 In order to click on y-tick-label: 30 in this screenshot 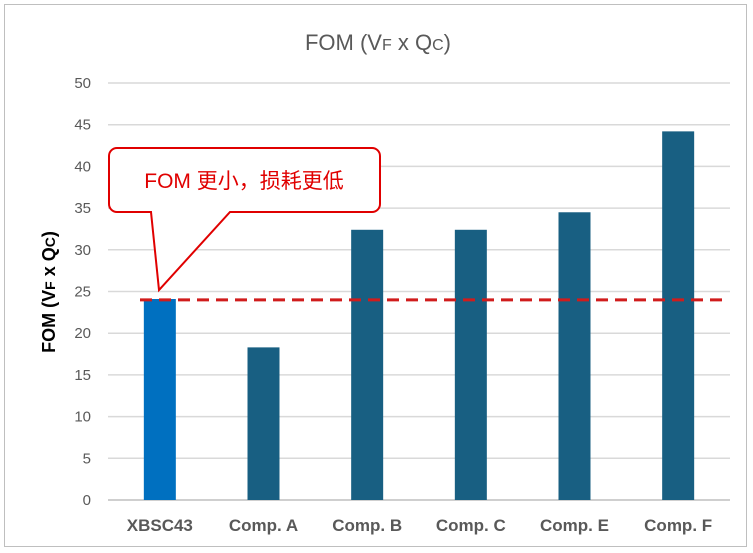, I will do `click(82, 250)`.